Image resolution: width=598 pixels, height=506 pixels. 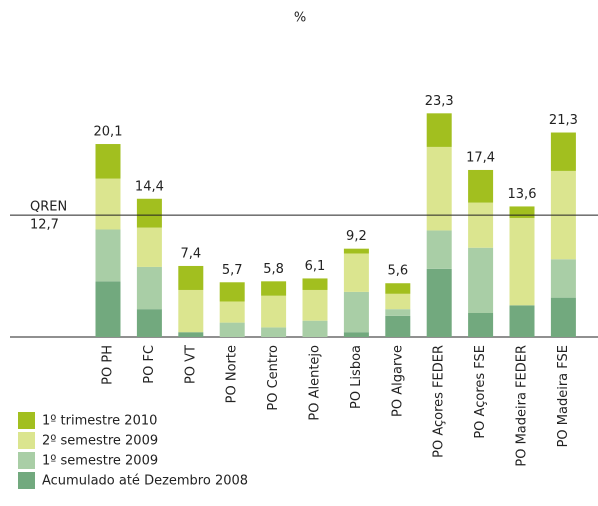 I want to click on total-label: 21,3, so click(x=563, y=120).